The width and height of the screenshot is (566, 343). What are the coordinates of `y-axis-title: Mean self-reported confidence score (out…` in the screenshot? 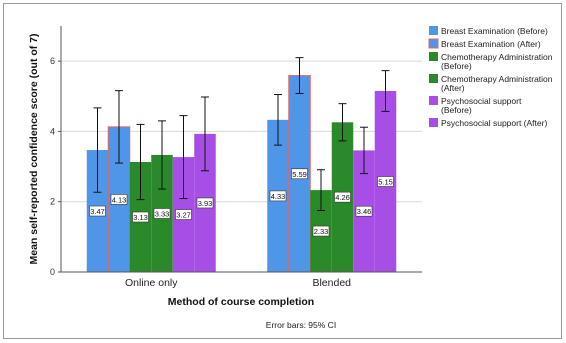 It's located at (34, 148).